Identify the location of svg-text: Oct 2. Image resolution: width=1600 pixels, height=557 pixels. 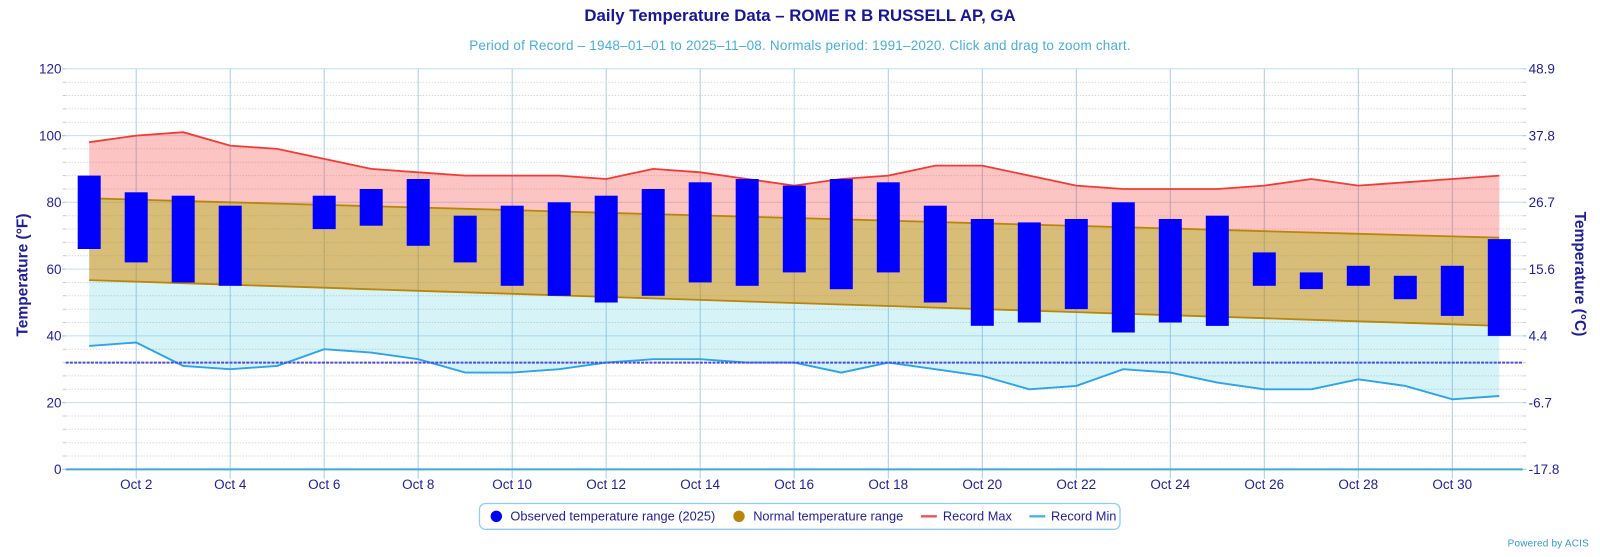
(136, 484).